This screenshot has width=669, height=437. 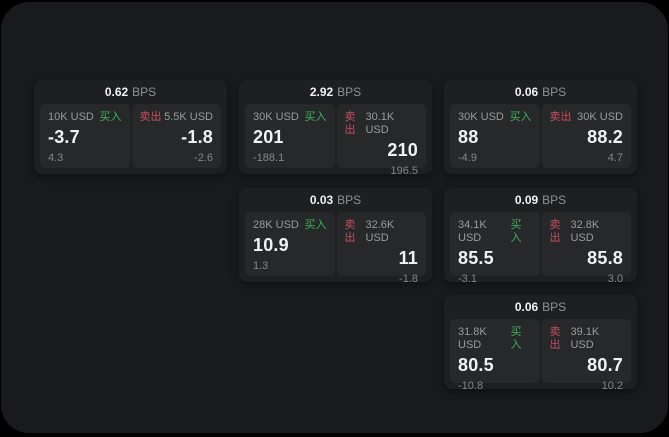 What do you see at coordinates (526, 200) in the screenshot?
I see `bps-value: 0.09` at bounding box center [526, 200].